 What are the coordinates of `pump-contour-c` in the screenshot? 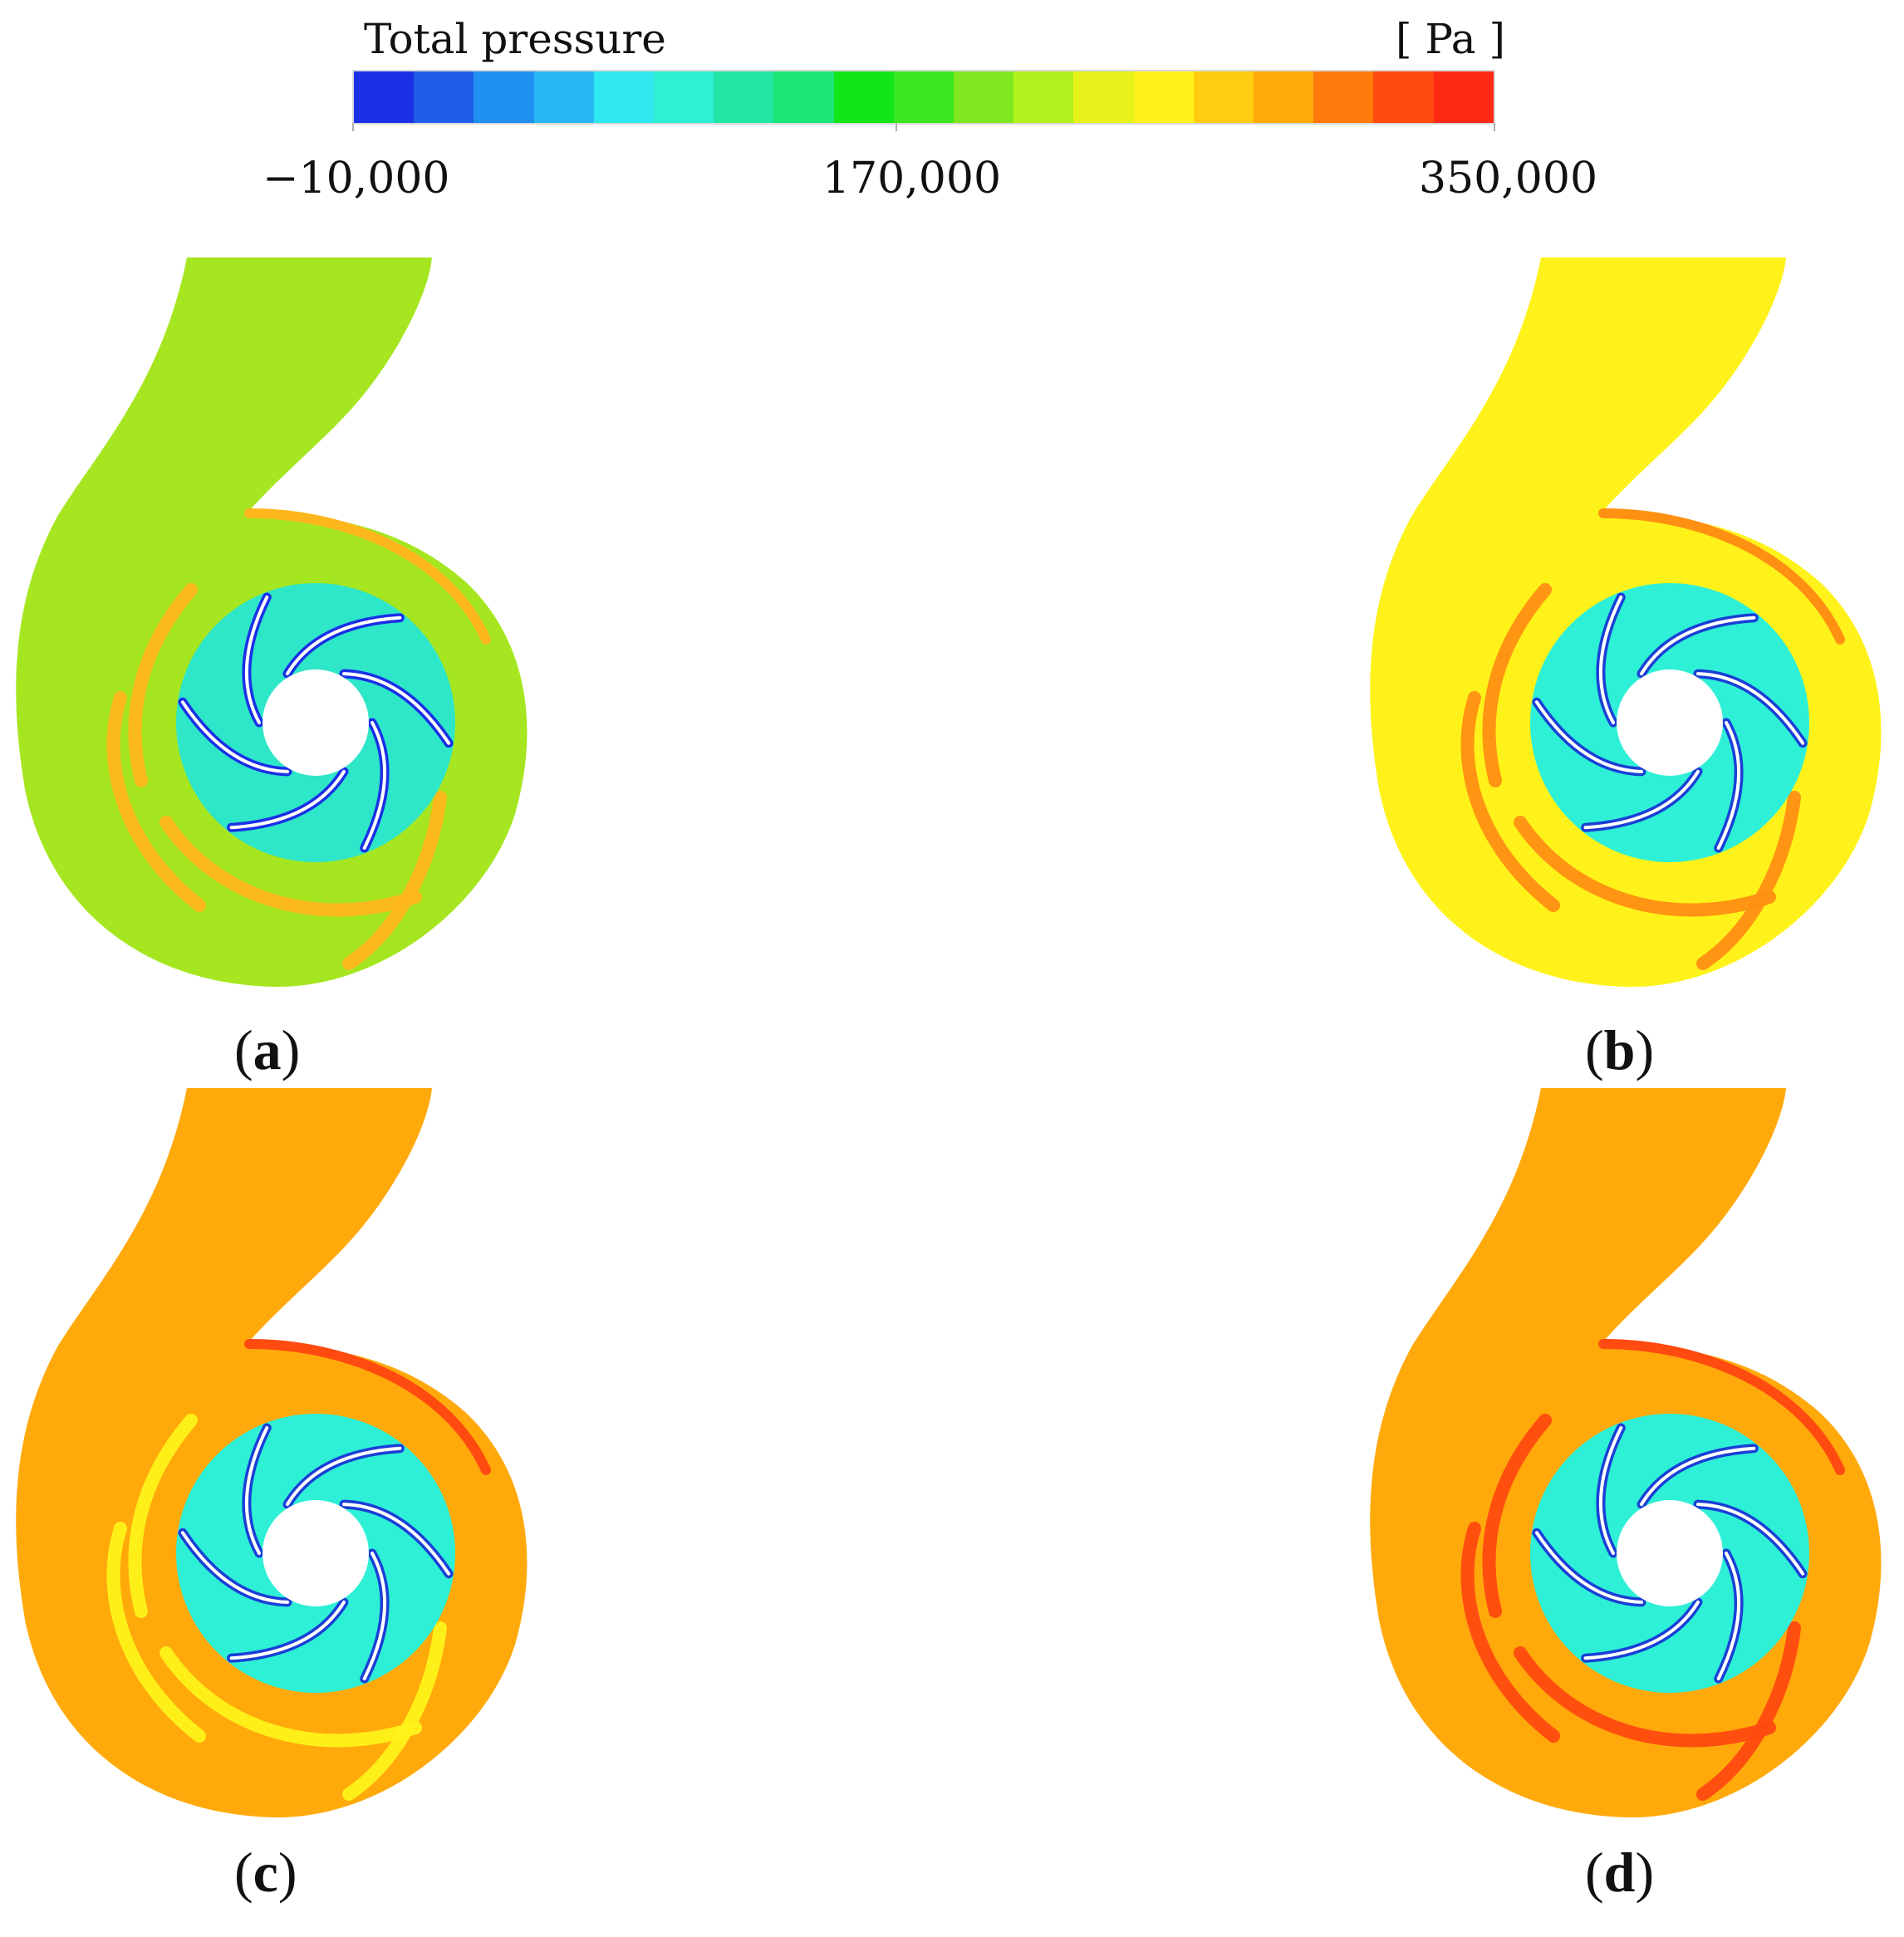 It's located at (272, 1453).